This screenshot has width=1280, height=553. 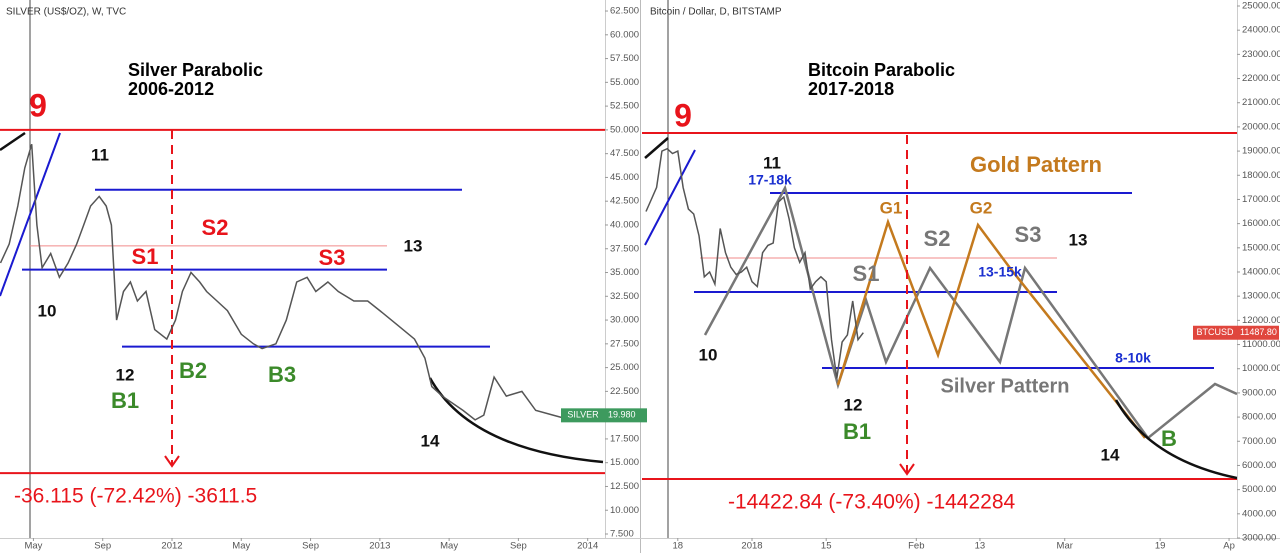 I want to click on y-tick-label: 45.000, so click(x=624, y=177).